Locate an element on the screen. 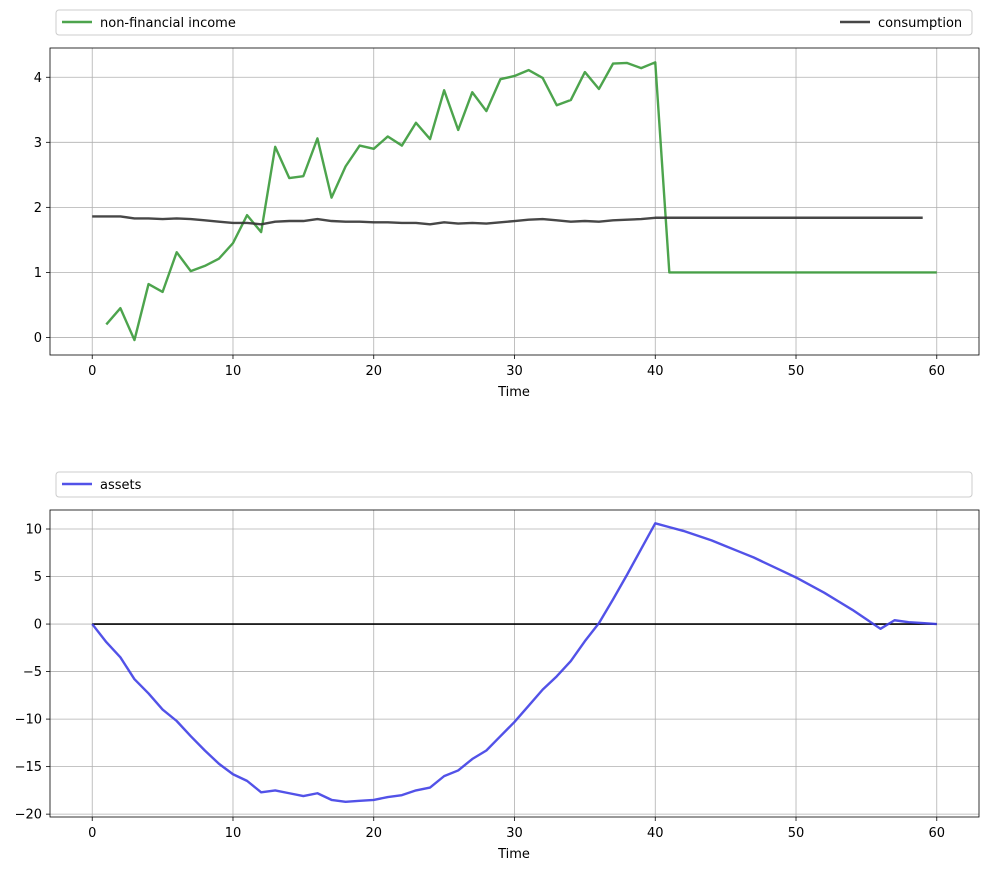 This screenshot has height=875, width=989. y-tick-labels: 10 5 0 −5 −10 −15 −20 is located at coordinates (32, 673).